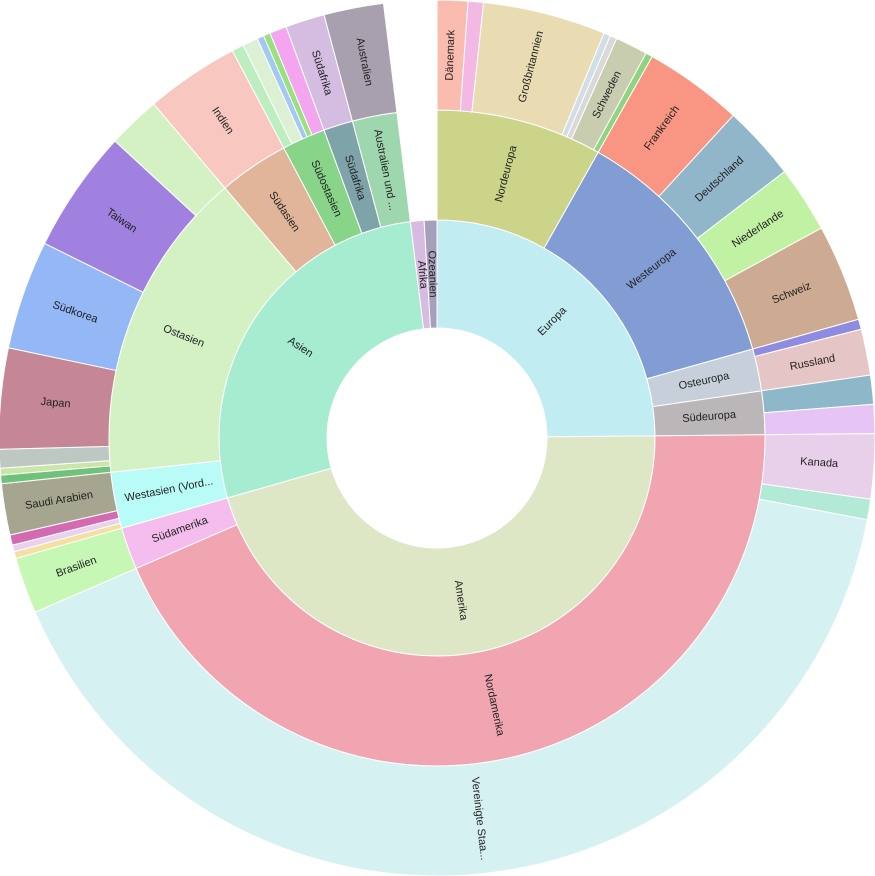 Image resolution: width=875 pixels, height=876 pixels. I want to click on sunburst-center, so click(437, 438).